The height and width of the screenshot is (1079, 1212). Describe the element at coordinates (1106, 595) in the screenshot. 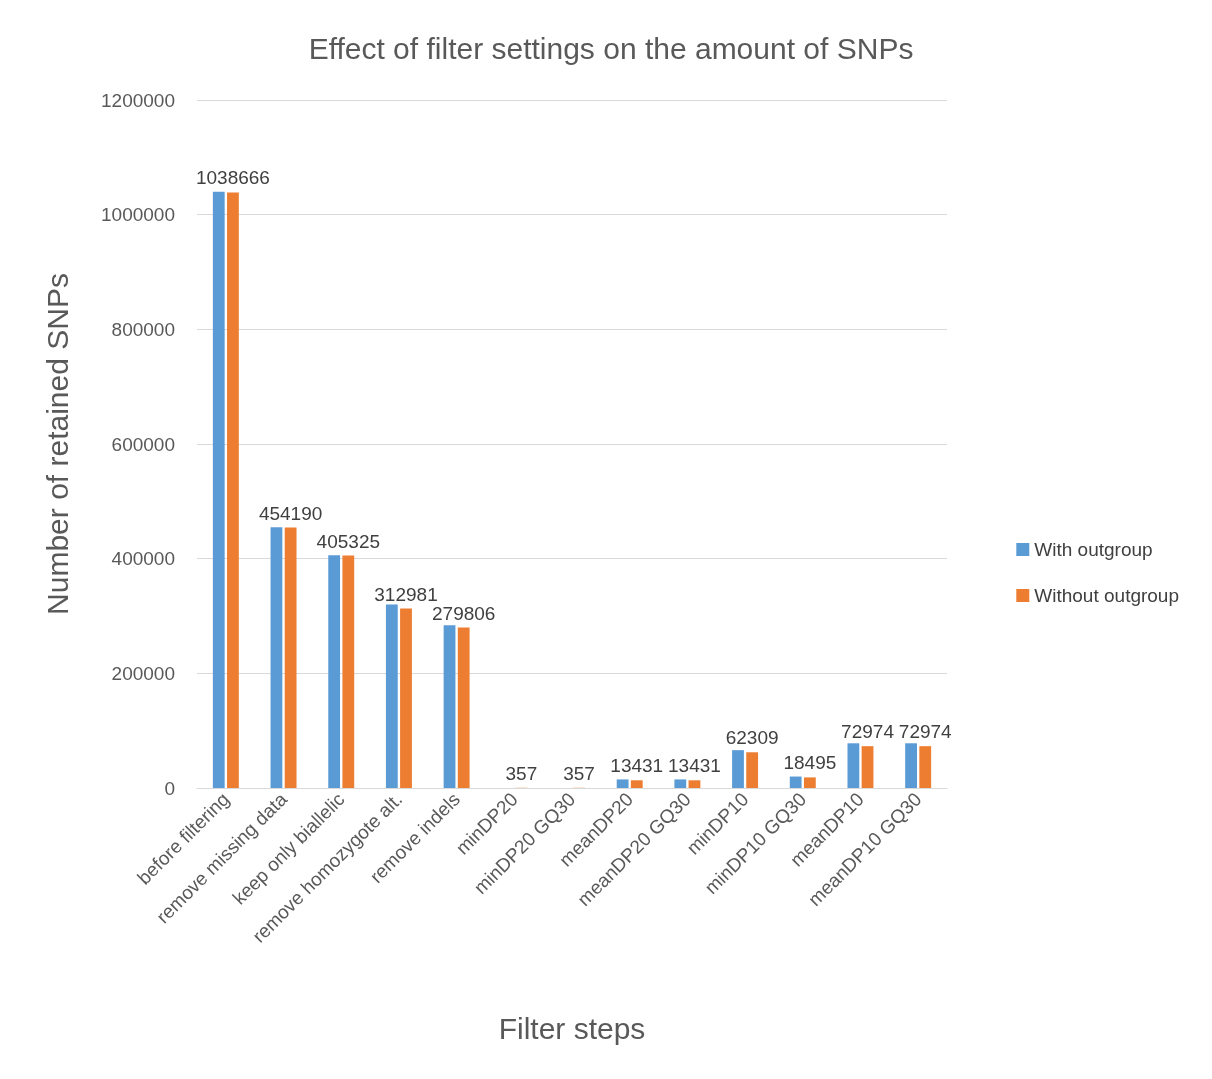

I see `legend-label: Without outgroup` at that location.